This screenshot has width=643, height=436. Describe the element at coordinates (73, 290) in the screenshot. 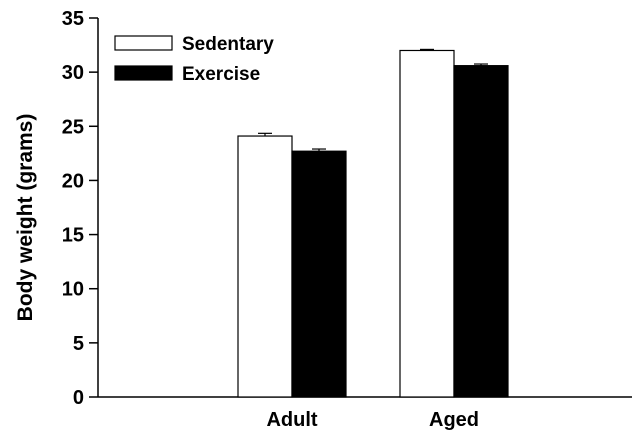

I see `y-tick-label: 10` at that location.